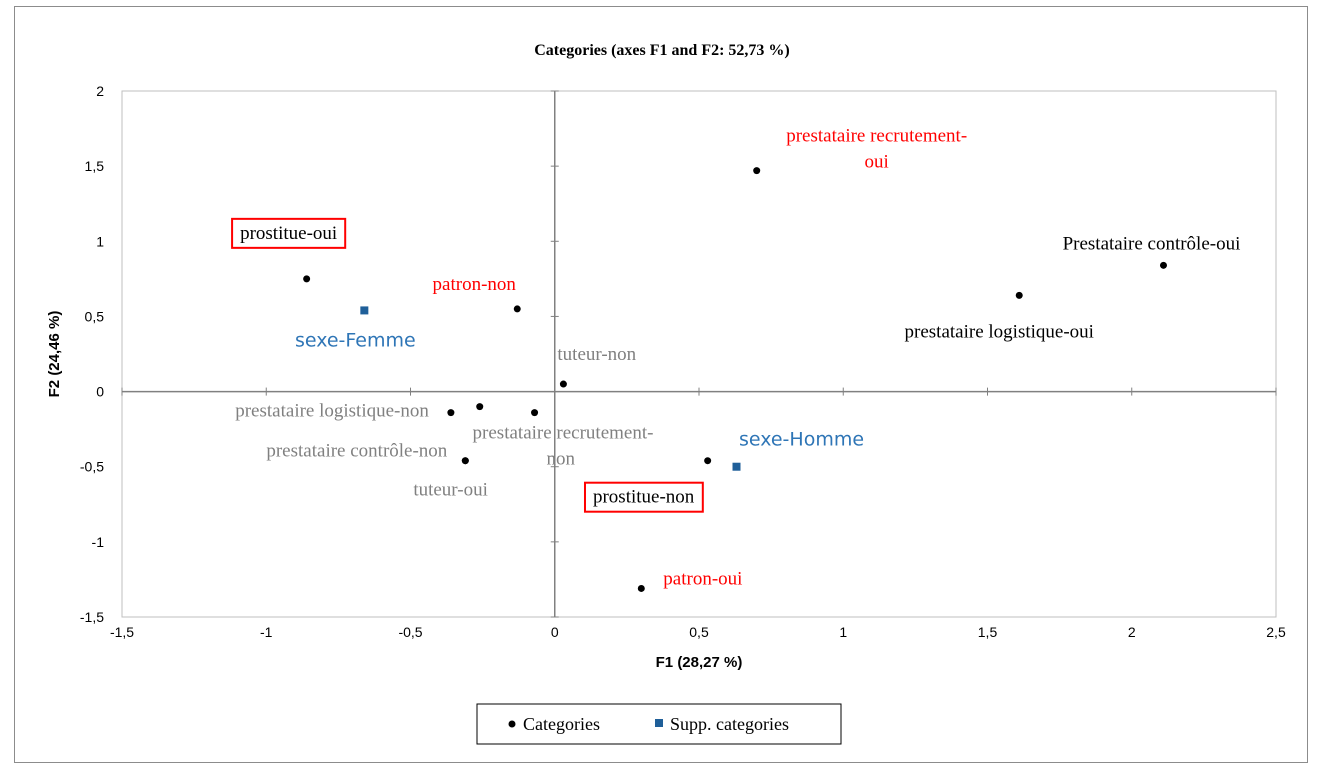 The image size is (1320, 769). What do you see at coordinates (95, 166) in the screenshot?
I see `y-tick-label: 1,5` at bounding box center [95, 166].